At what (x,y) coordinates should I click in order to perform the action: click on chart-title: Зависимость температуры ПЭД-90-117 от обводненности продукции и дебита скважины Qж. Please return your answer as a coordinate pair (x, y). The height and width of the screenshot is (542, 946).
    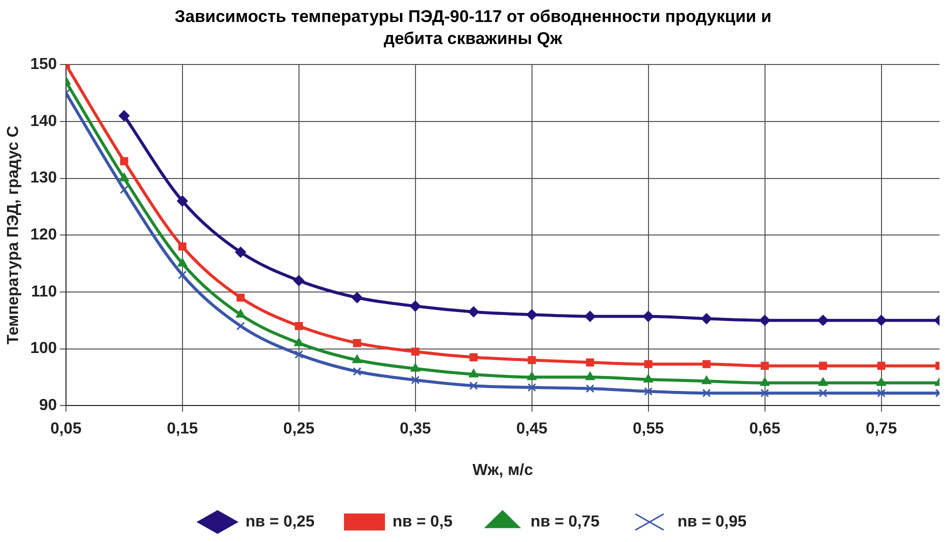
    Looking at the image, I should click on (473, 28).